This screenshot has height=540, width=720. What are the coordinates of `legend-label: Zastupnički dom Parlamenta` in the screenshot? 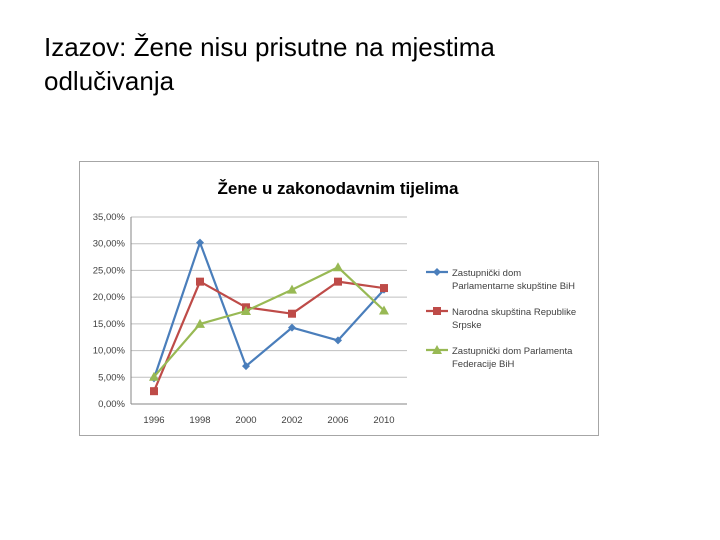 It's located at (512, 351).